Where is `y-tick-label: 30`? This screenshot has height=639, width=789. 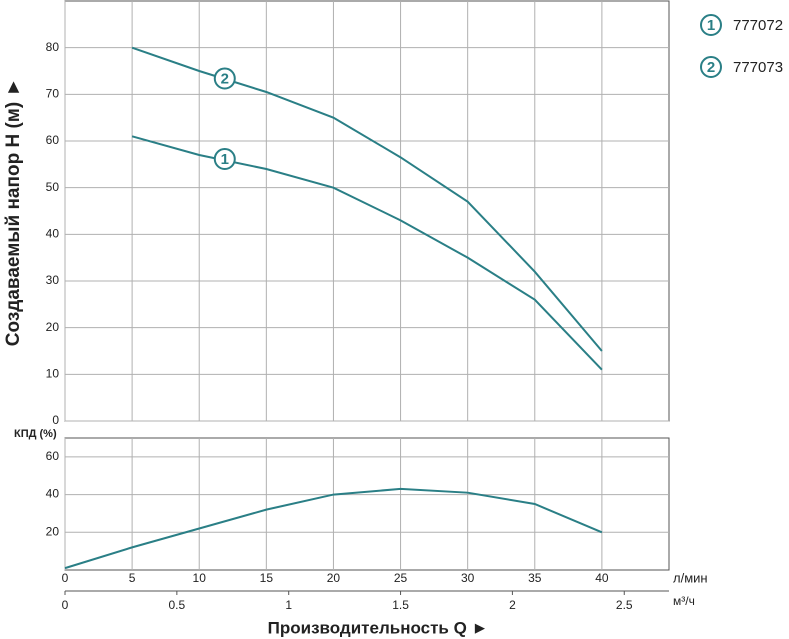 y-tick-label: 30 is located at coordinates (53, 280).